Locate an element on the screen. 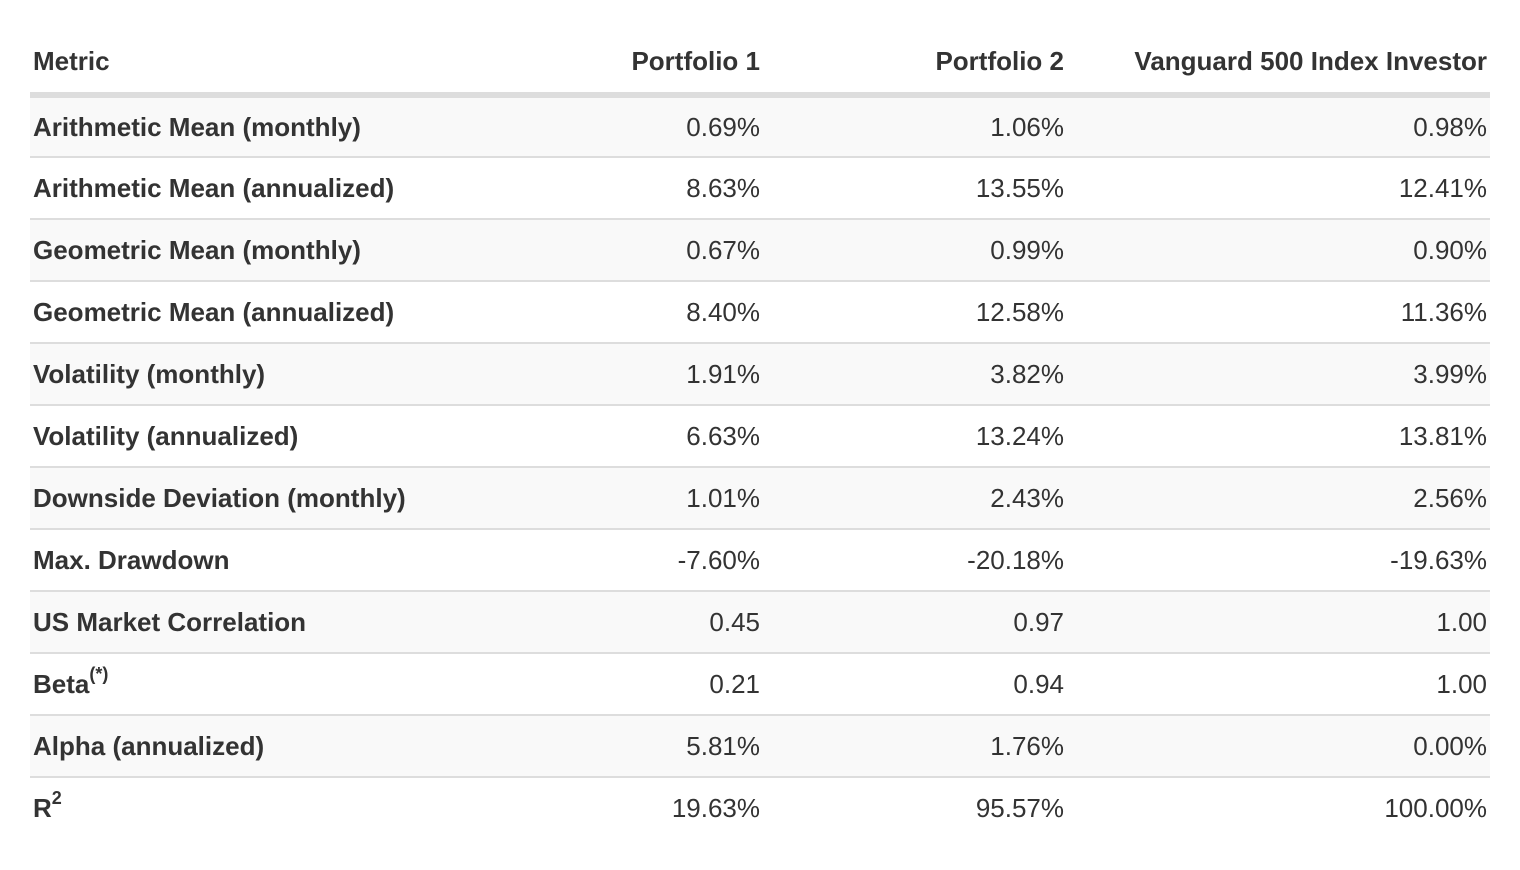 The height and width of the screenshot is (870, 1520). metric-name-cell: R2 is located at coordinates (250, 807).